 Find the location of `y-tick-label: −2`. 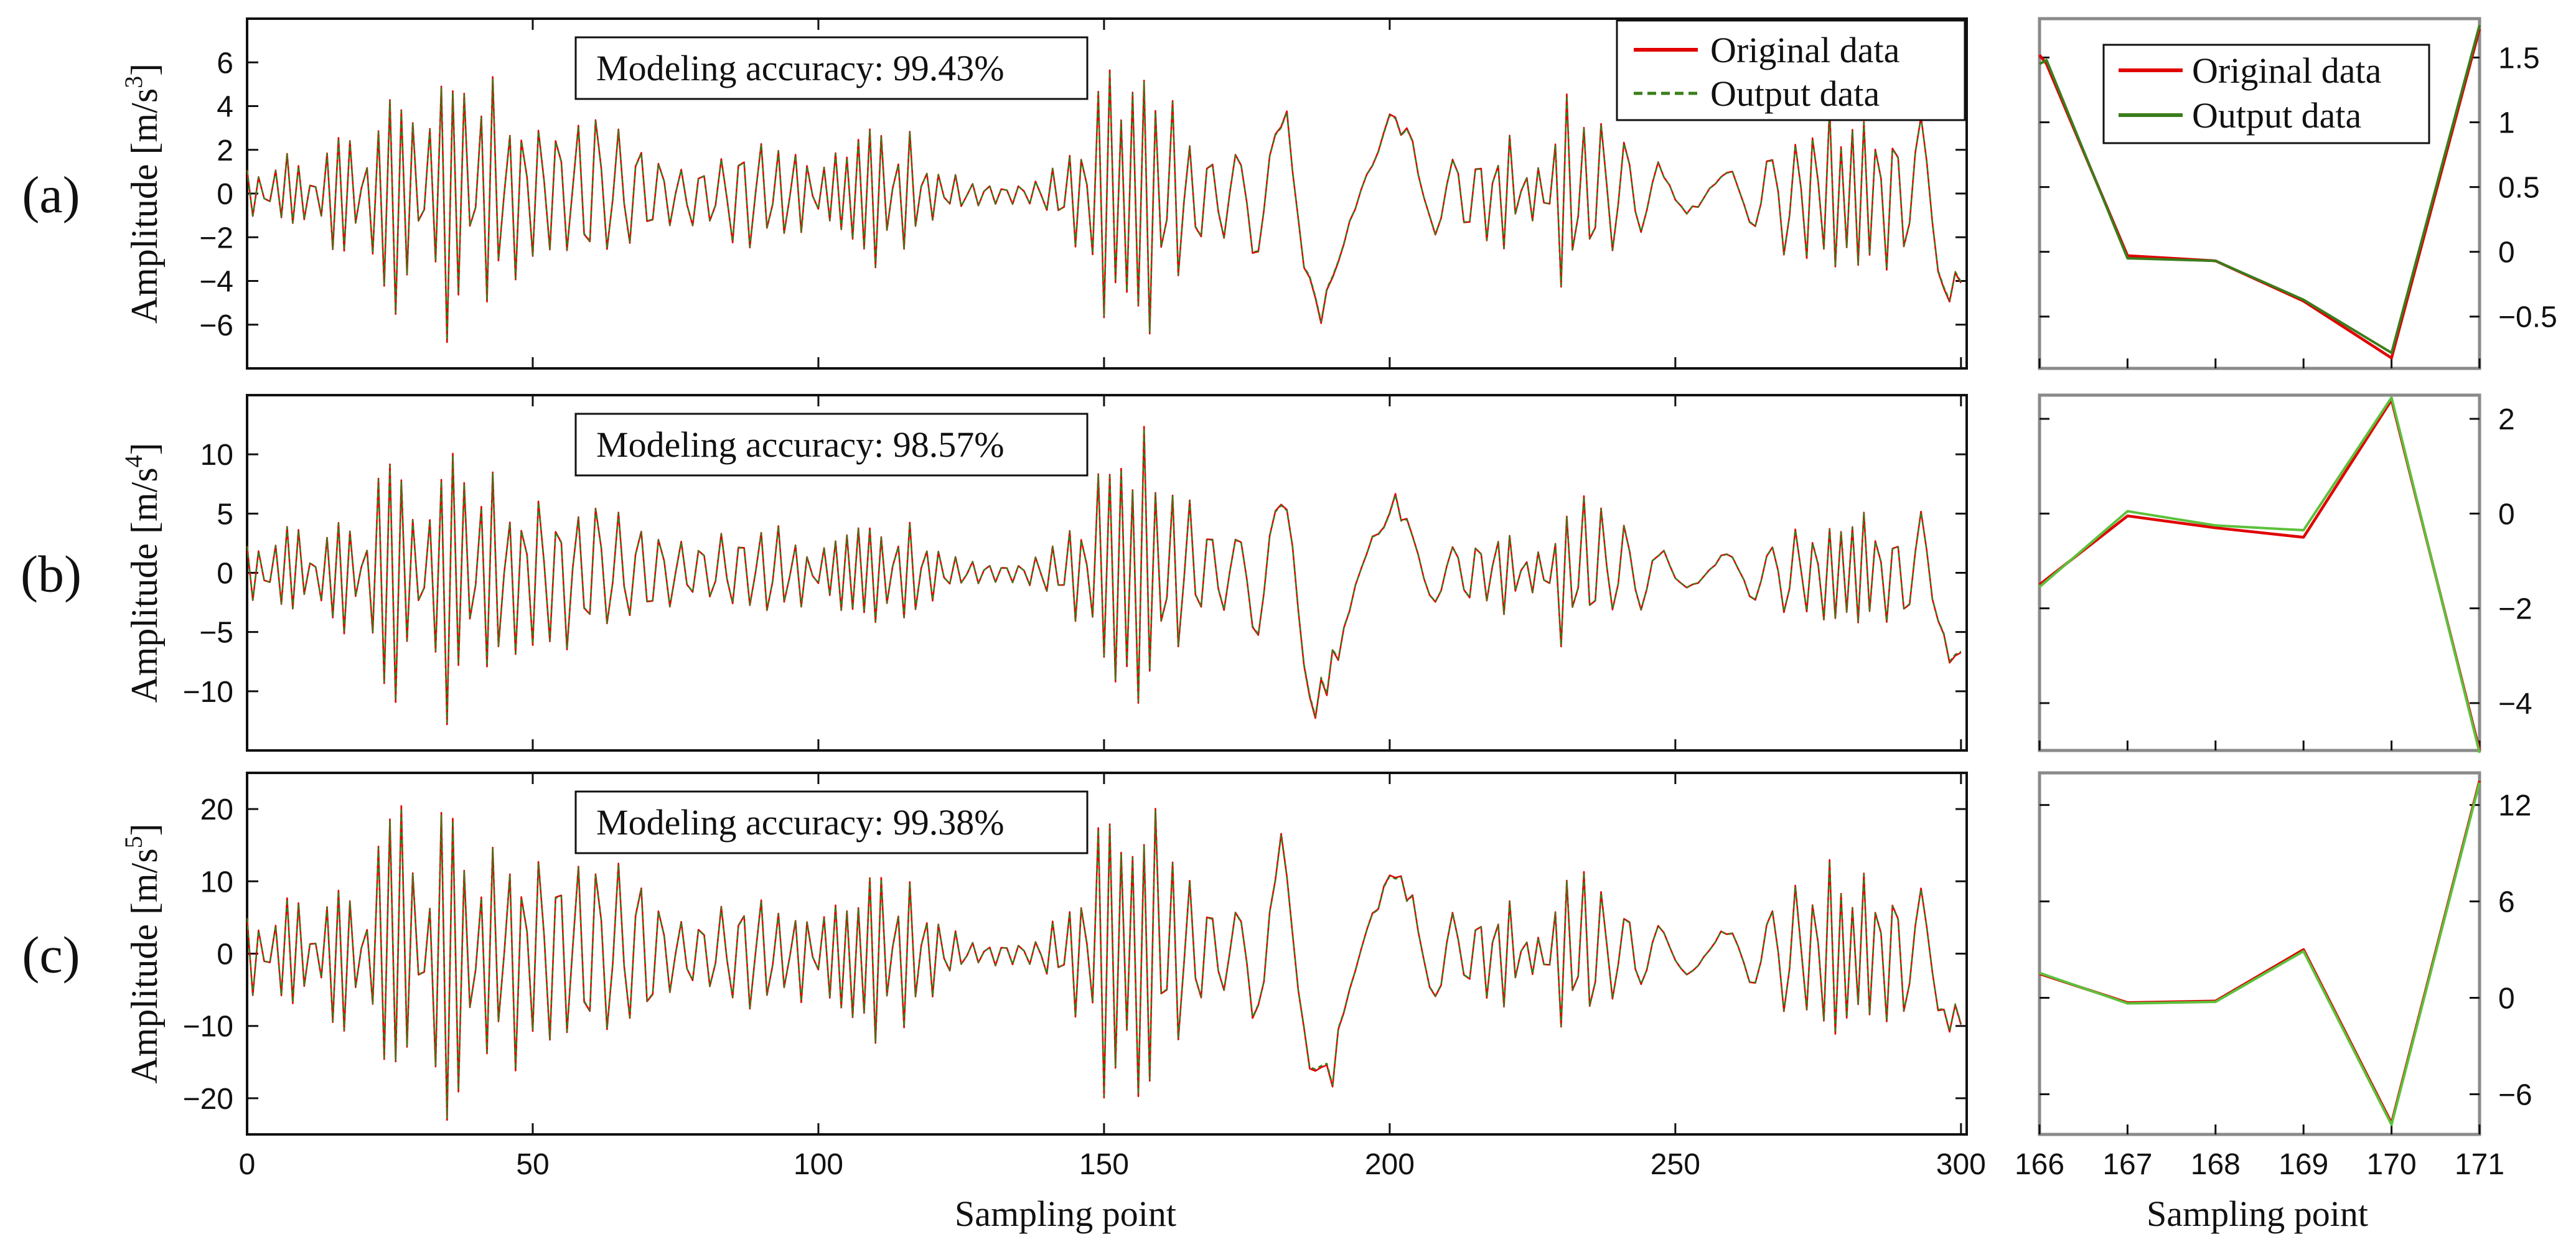

y-tick-label: −2 is located at coordinates (216, 238).